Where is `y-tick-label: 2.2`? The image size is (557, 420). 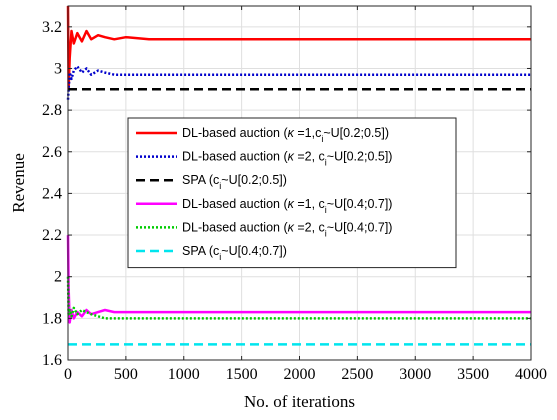 y-tick-label: 2.2 is located at coordinates (52, 235).